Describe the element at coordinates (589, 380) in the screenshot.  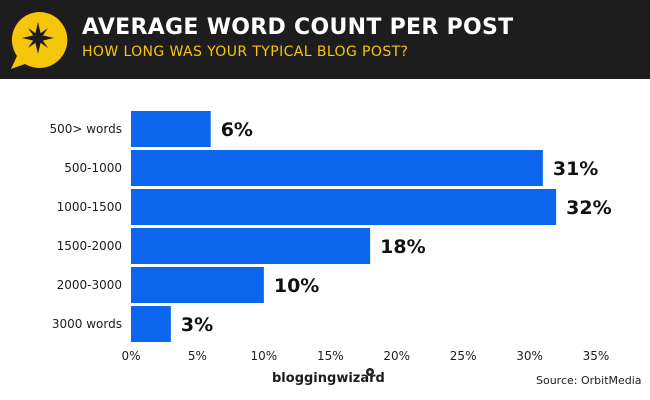
I see `source-note: Source: OrbitMedia` at that location.